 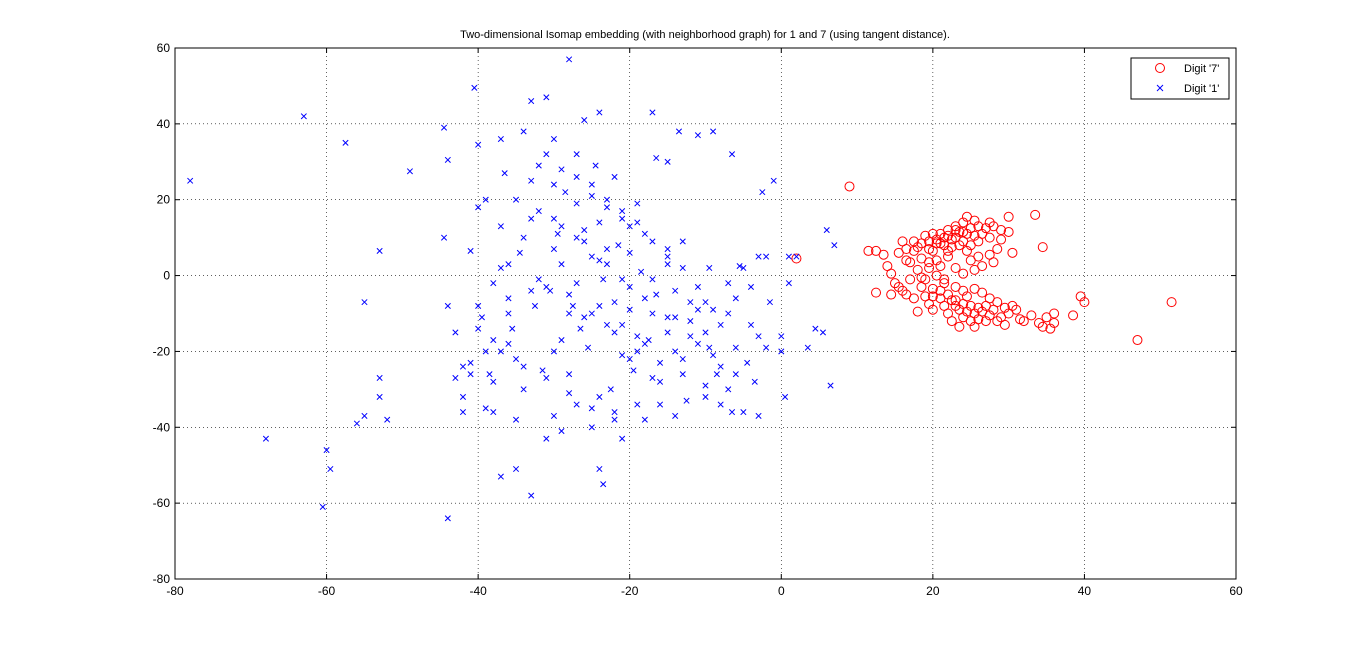 What do you see at coordinates (933, 591) in the screenshot?
I see `x-tick-label: 20` at bounding box center [933, 591].